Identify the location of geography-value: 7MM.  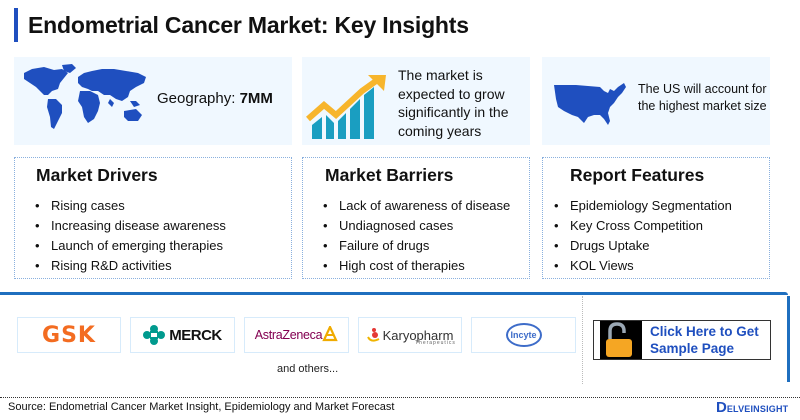
(256, 98).